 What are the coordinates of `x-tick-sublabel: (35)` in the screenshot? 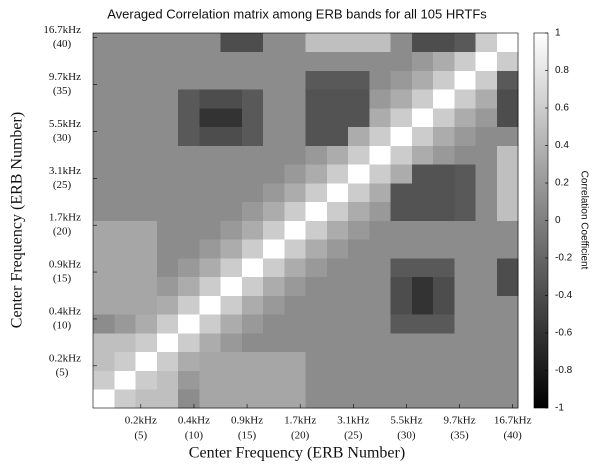 It's located at (459, 436).